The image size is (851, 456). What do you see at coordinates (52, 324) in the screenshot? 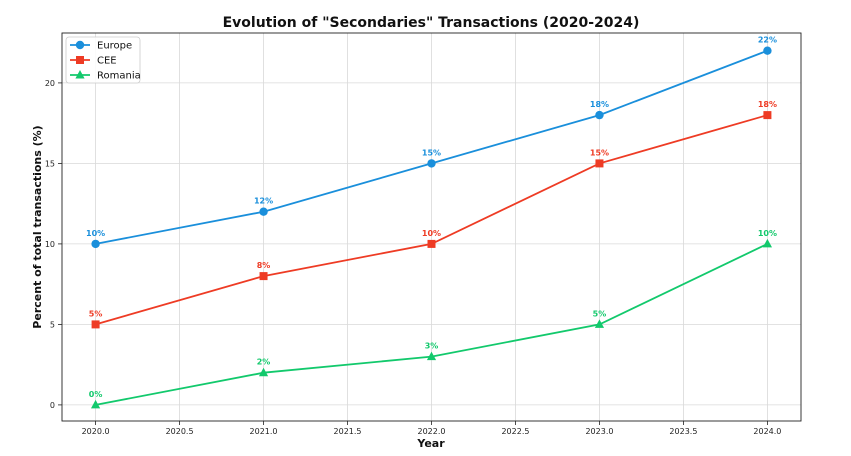
I see `y-tick-label: 5` at bounding box center [52, 324].